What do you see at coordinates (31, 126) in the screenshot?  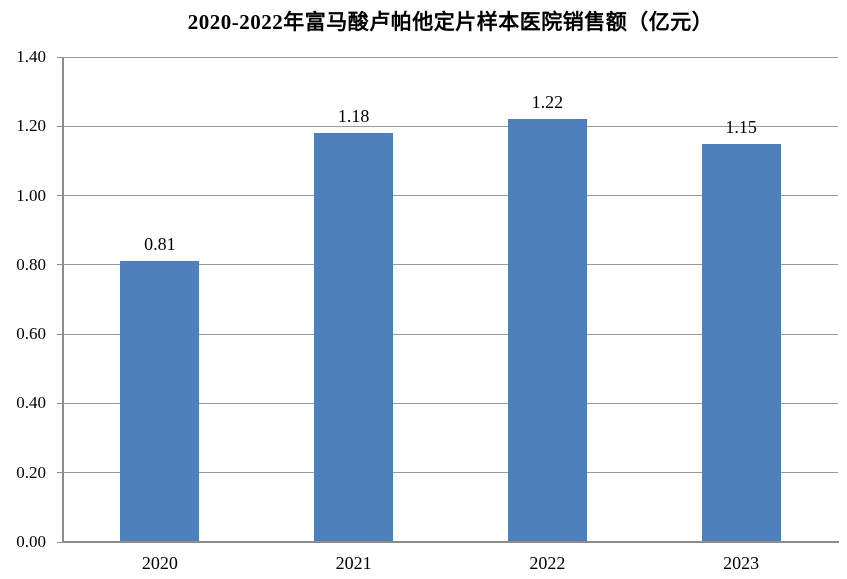 I see `y-axis-tick-label: 1.20` at bounding box center [31, 126].